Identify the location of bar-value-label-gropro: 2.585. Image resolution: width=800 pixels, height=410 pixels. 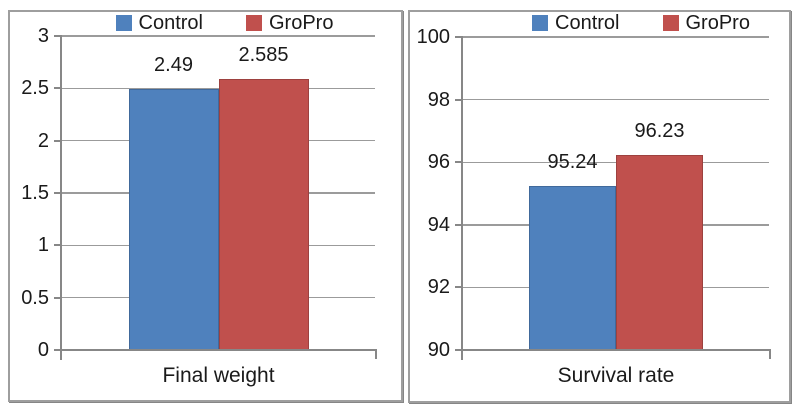
(263, 55).